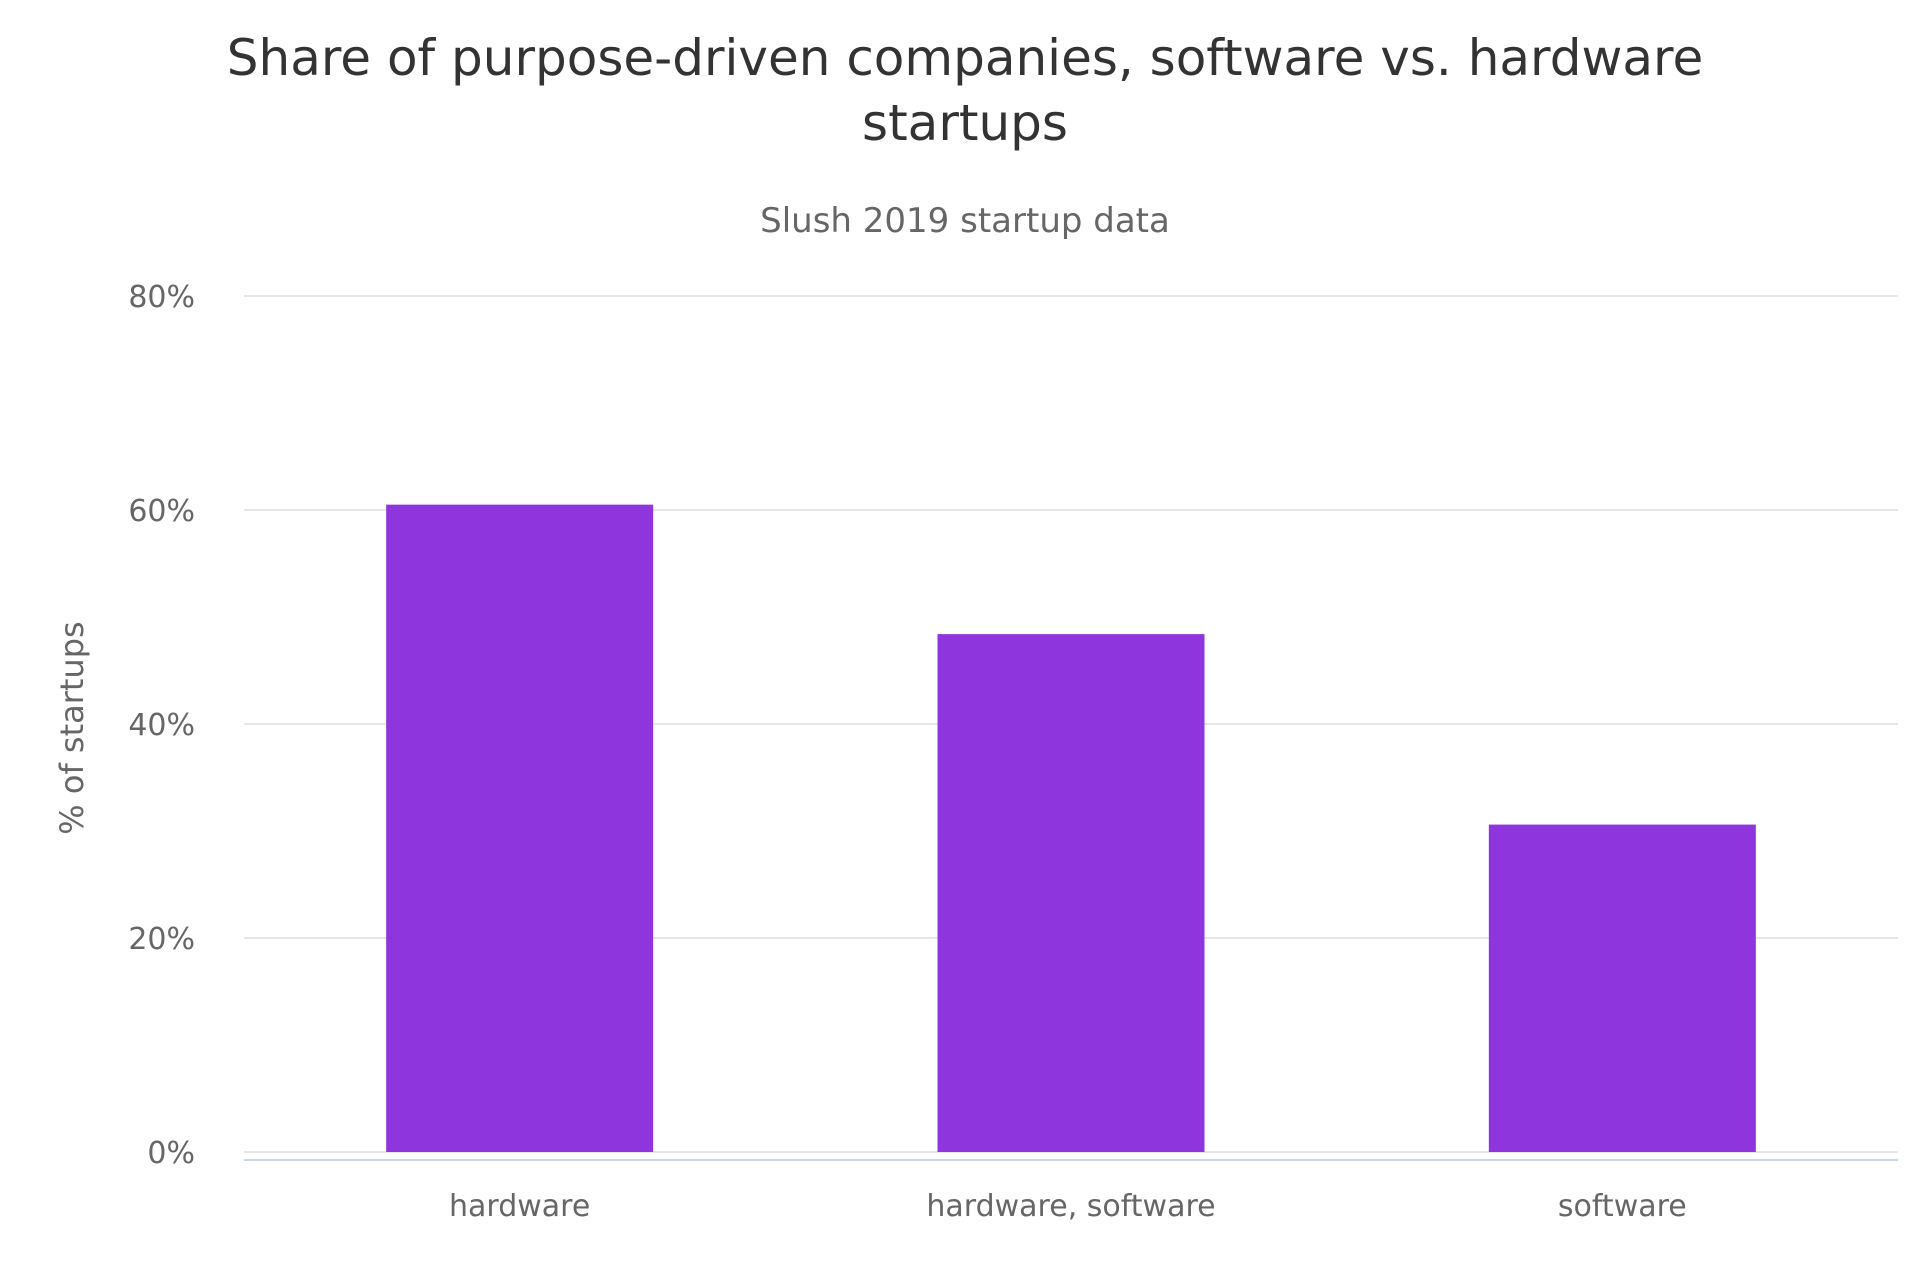  Describe the element at coordinates (519, 1206) in the screenshot. I see `x-tick-label-0: hardware` at that location.